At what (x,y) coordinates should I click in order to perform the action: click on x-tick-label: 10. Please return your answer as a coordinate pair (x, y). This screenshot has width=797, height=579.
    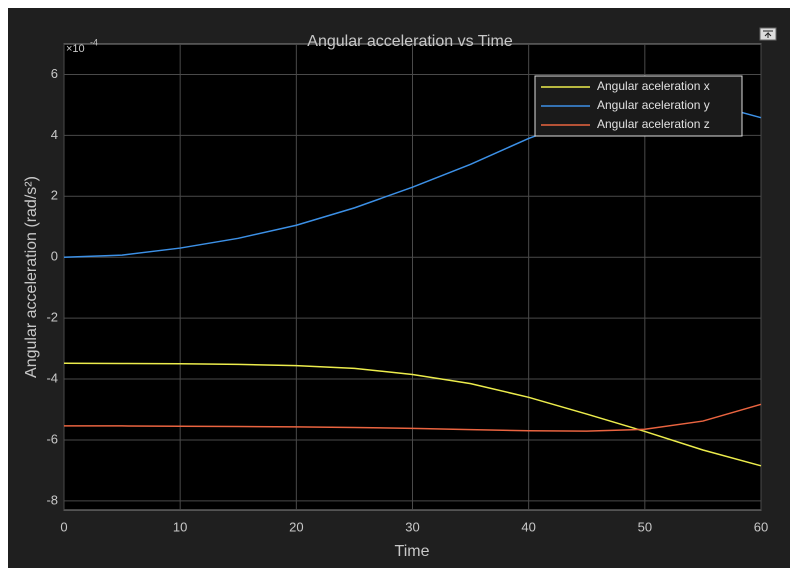
    Looking at the image, I should click on (180, 526).